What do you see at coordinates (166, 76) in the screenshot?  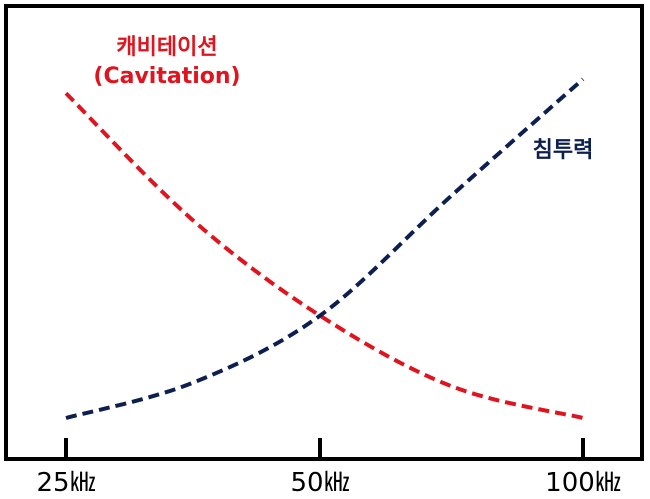 I see `series-label-cavitation-line2: (Cavitation)` at bounding box center [166, 76].